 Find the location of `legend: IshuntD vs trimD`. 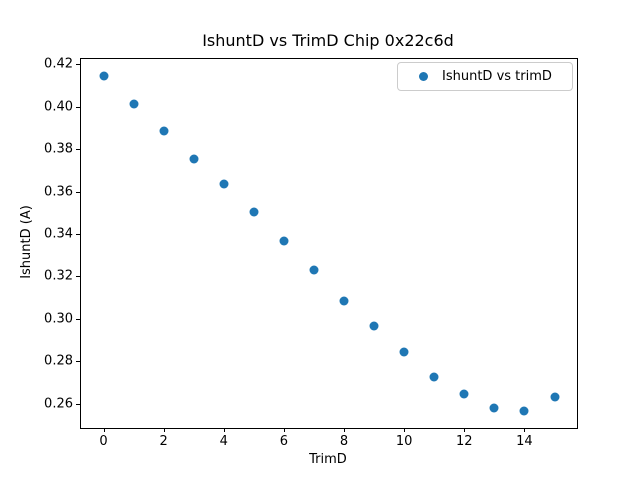

legend: IshuntD vs trimD is located at coordinates (485, 76).